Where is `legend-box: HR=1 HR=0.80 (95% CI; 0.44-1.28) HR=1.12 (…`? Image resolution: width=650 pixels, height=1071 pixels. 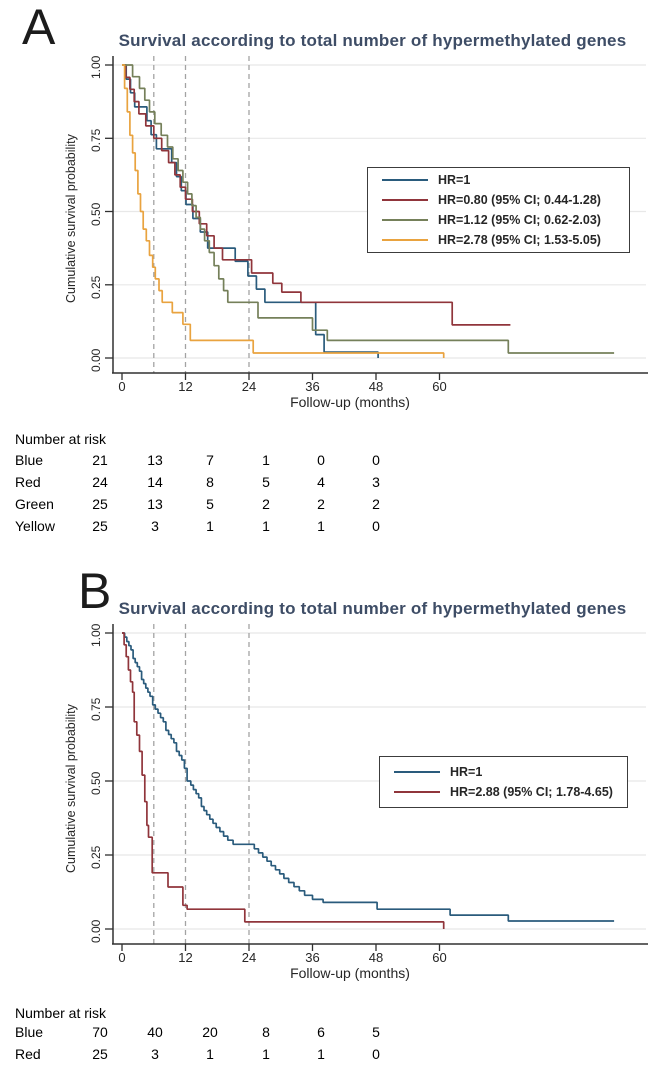
legend-box: HR=1 HR=0.80 (95% CI; 0.44-1.28) HR=1.12 (… is located at coordinates (498, 210).